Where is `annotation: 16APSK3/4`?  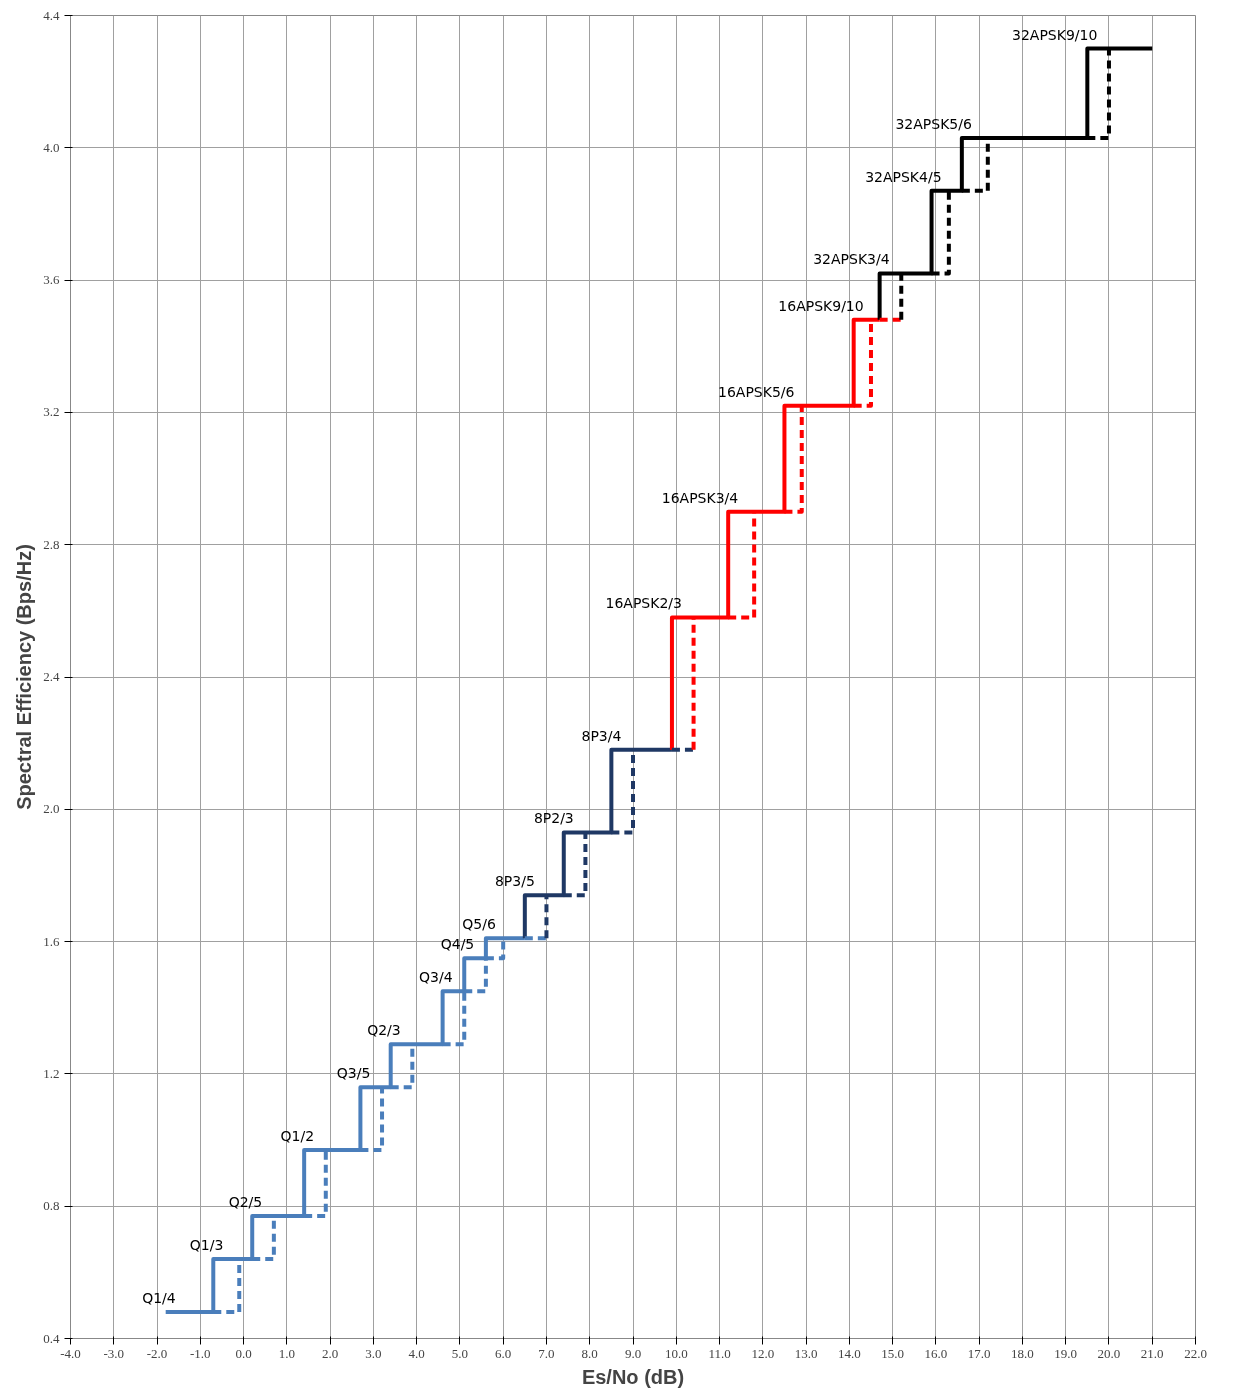
annotation: 16APSK3/4 is located at coordinates (700, 497).